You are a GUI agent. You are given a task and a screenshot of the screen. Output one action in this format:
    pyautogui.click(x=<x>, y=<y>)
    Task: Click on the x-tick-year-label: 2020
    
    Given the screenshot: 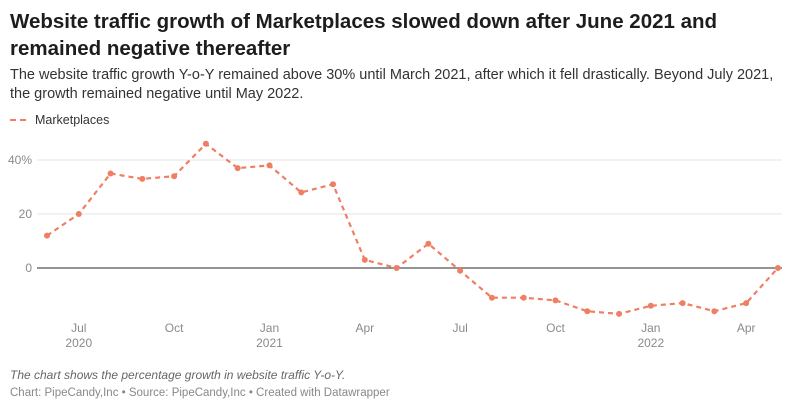 What is the action you would take?
    pyautogui.click(x=78, y=343)
    